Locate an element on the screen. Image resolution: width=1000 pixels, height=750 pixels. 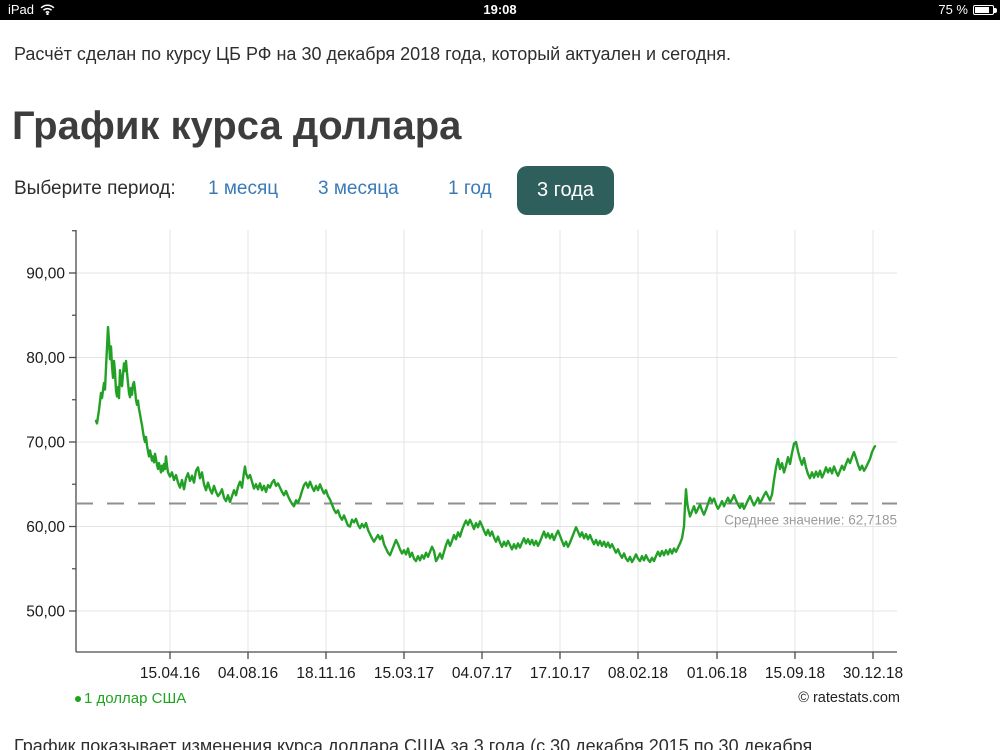
period-option-3-months: 3 месяца is located at coordinates (358, 188).